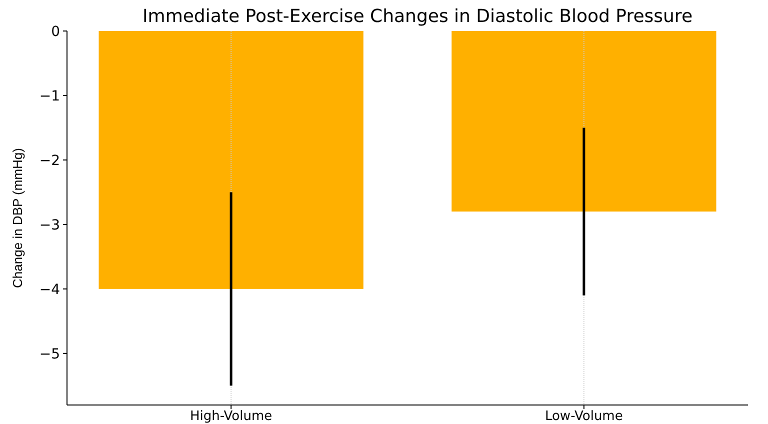 The height and width of the screenshot is (424, 768). Describe the element at coordinates (583, 416) in the screenshot. I see `x-tick-label: Low-Volume` at that location.